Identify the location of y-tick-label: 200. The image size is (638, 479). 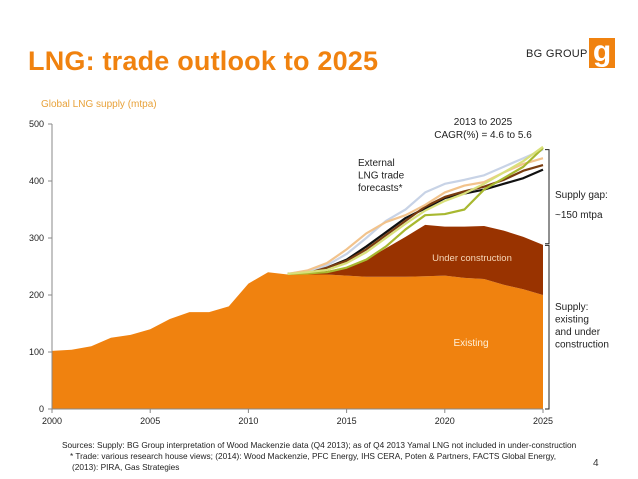
(36, 295).